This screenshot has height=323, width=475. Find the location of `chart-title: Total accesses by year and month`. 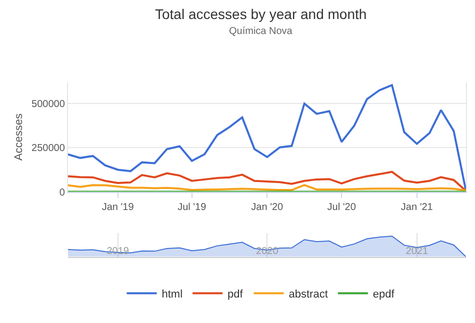

chart-title: Total accesses by year and month is located at coordinates (261, 14).